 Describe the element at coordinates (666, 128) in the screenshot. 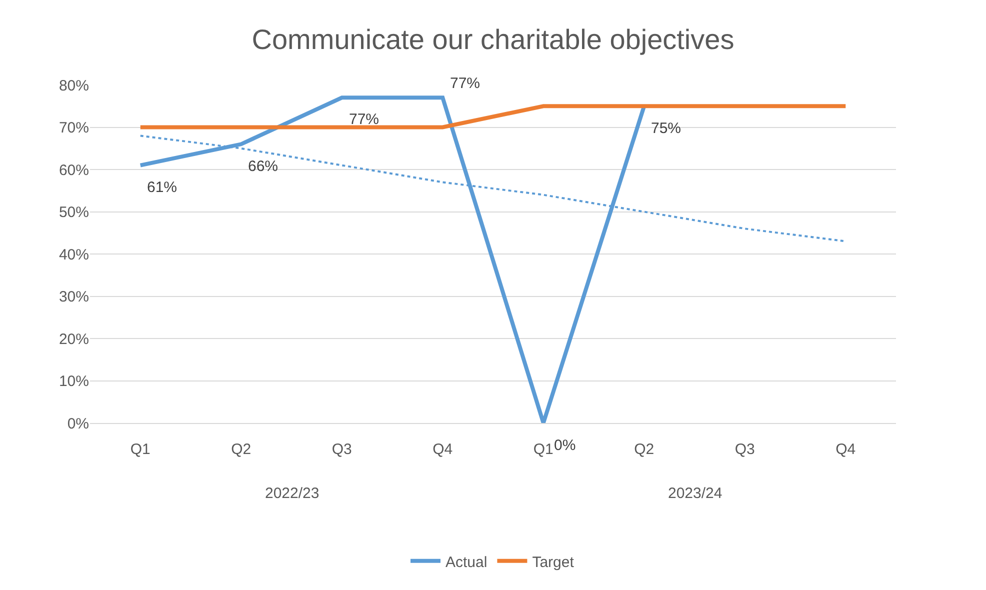

I see `data-label: 75%` at that location.